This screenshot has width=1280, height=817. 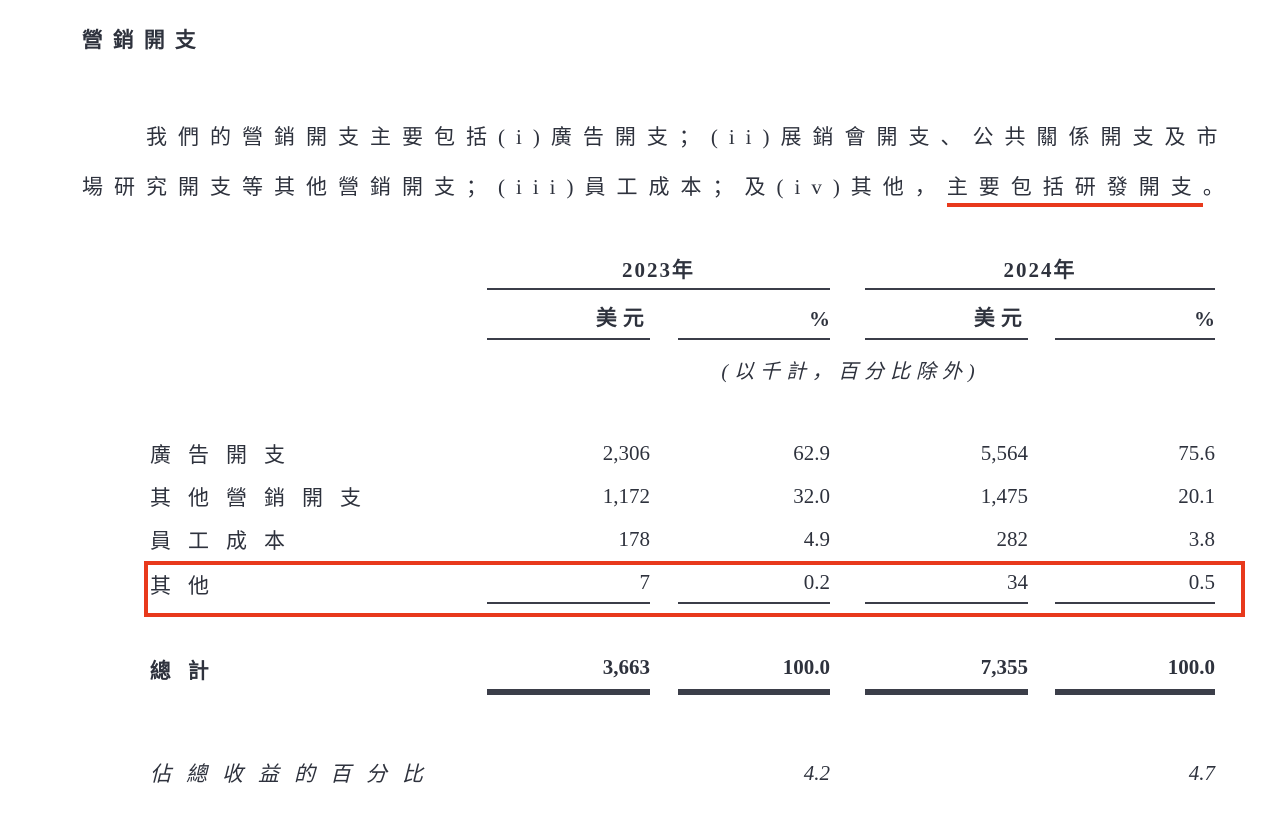 What do you see at coordinates (294, 774) in the screenshot?
I see `row-label: 佔總收益的百分比` at bounding box center [294, 774].